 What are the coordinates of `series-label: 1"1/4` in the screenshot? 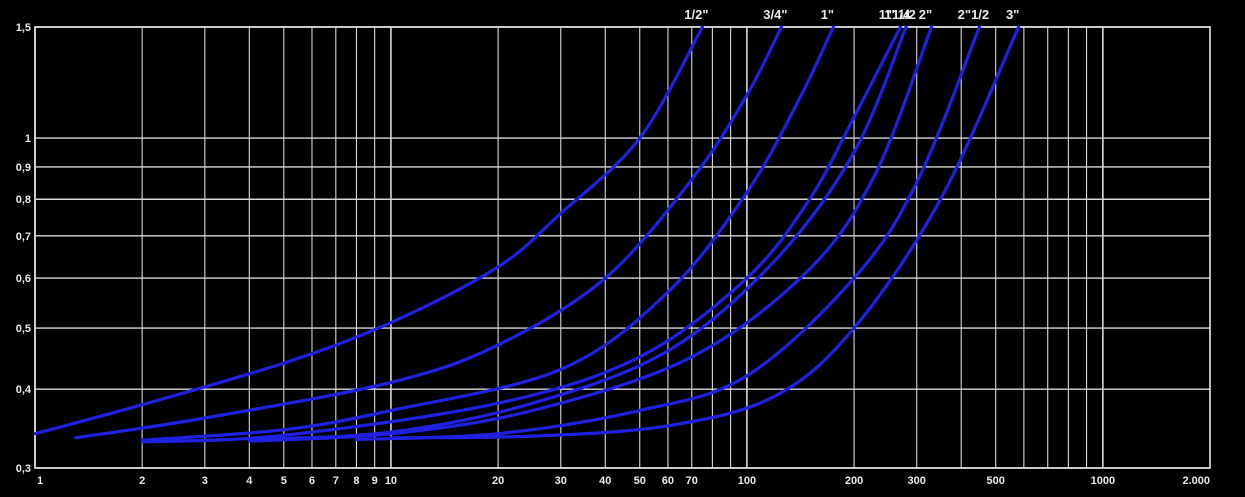 It's located at (895, 14).